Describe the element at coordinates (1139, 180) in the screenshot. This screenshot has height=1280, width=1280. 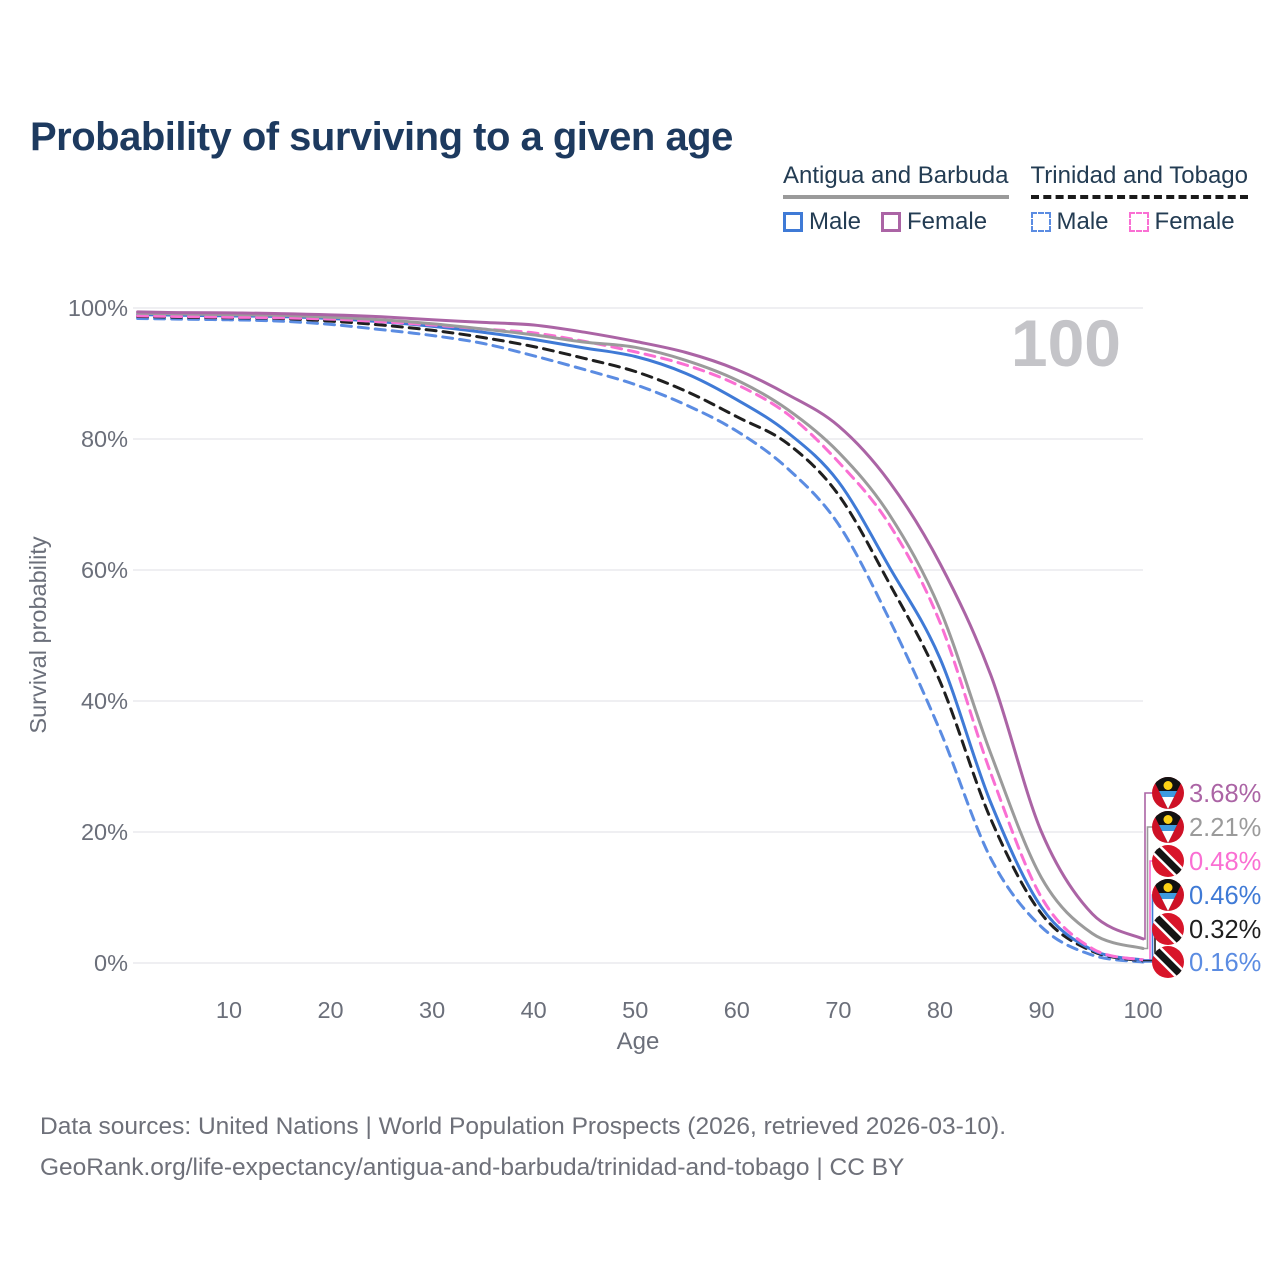
I see `legend-country-label: Trinidad and Tobago` at that location.